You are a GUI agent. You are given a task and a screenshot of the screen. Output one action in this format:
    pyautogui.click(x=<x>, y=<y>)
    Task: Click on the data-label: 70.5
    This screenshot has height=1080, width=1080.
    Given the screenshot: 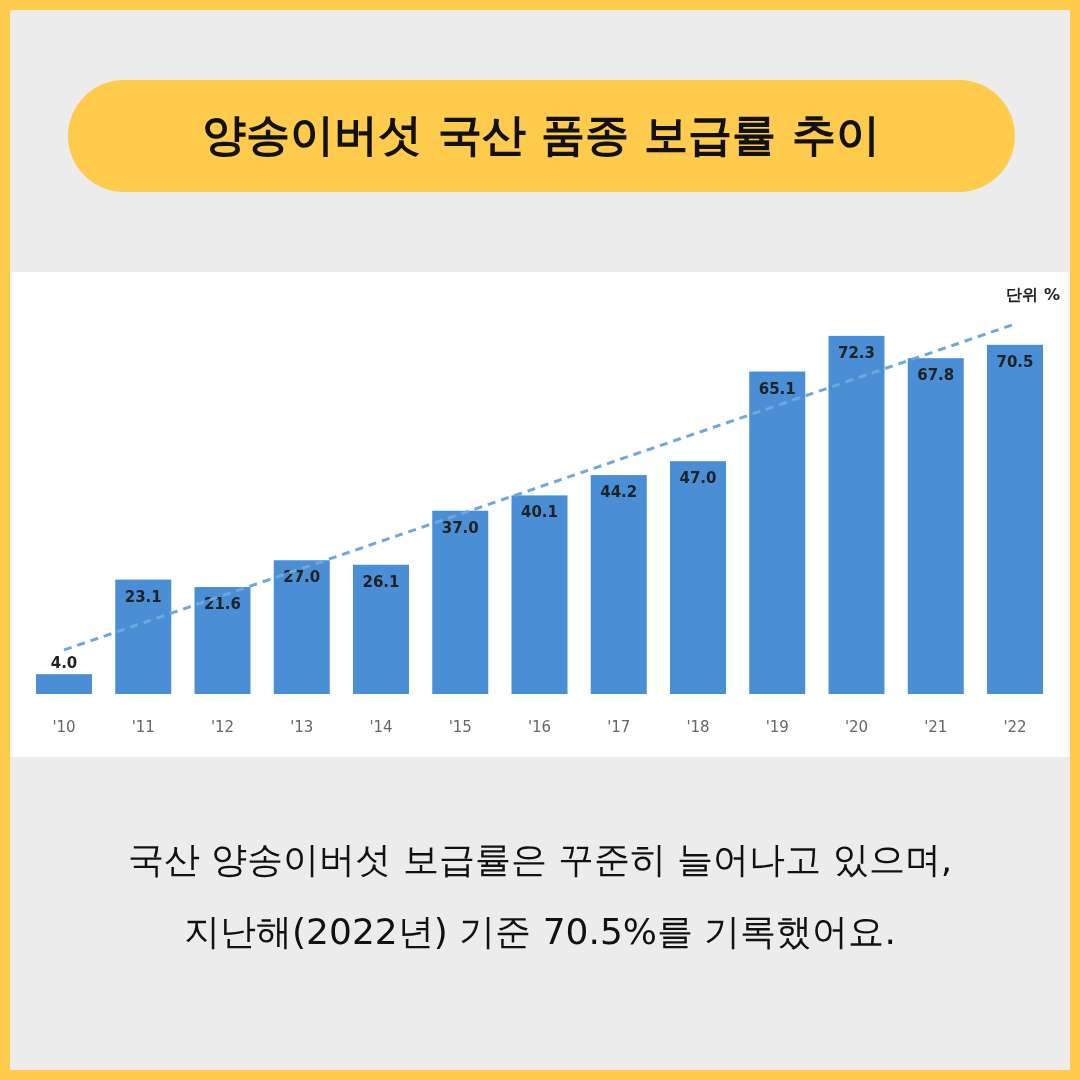 What is the action you would take?
    pyautogui.click(x=1015, y=361)
    